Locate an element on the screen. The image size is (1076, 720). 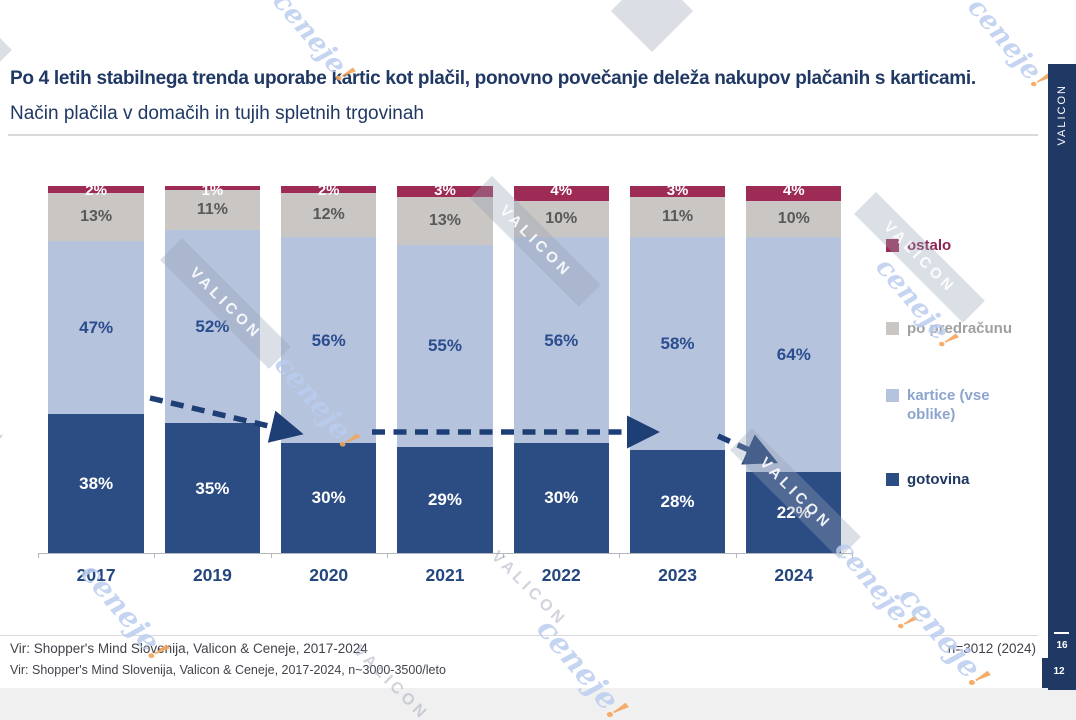
brand-sidebar: VALICON 16 12 is located at coordinates (1059, 377).